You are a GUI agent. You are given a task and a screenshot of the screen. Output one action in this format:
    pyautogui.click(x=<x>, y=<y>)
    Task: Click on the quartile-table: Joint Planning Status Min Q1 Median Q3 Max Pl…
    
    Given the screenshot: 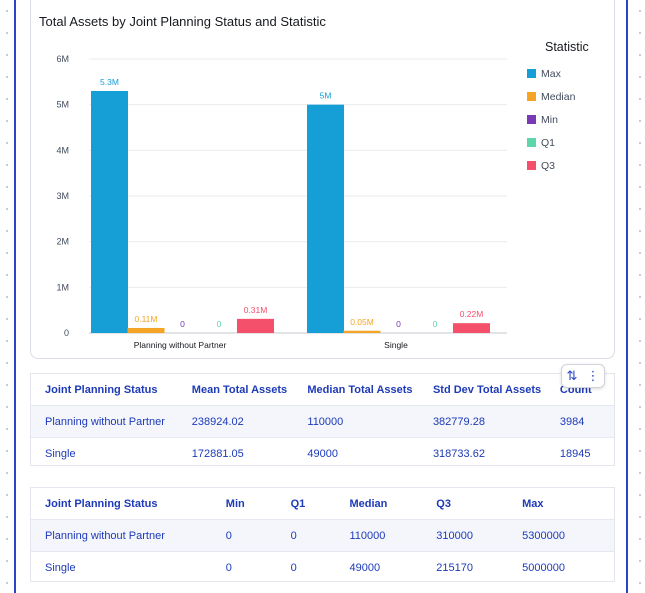 What is the action you would take?
    pyautogui.click(x=322, y=534)
    